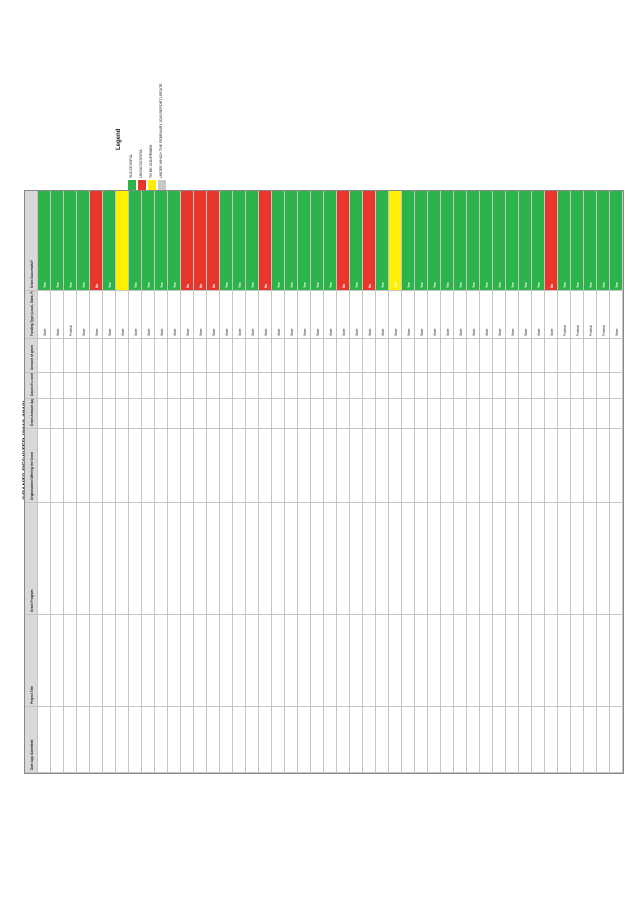 The height and width of the screenshot is (906, 629). I want to click on column-header-label: Grant Successful?, so click(31, 273).